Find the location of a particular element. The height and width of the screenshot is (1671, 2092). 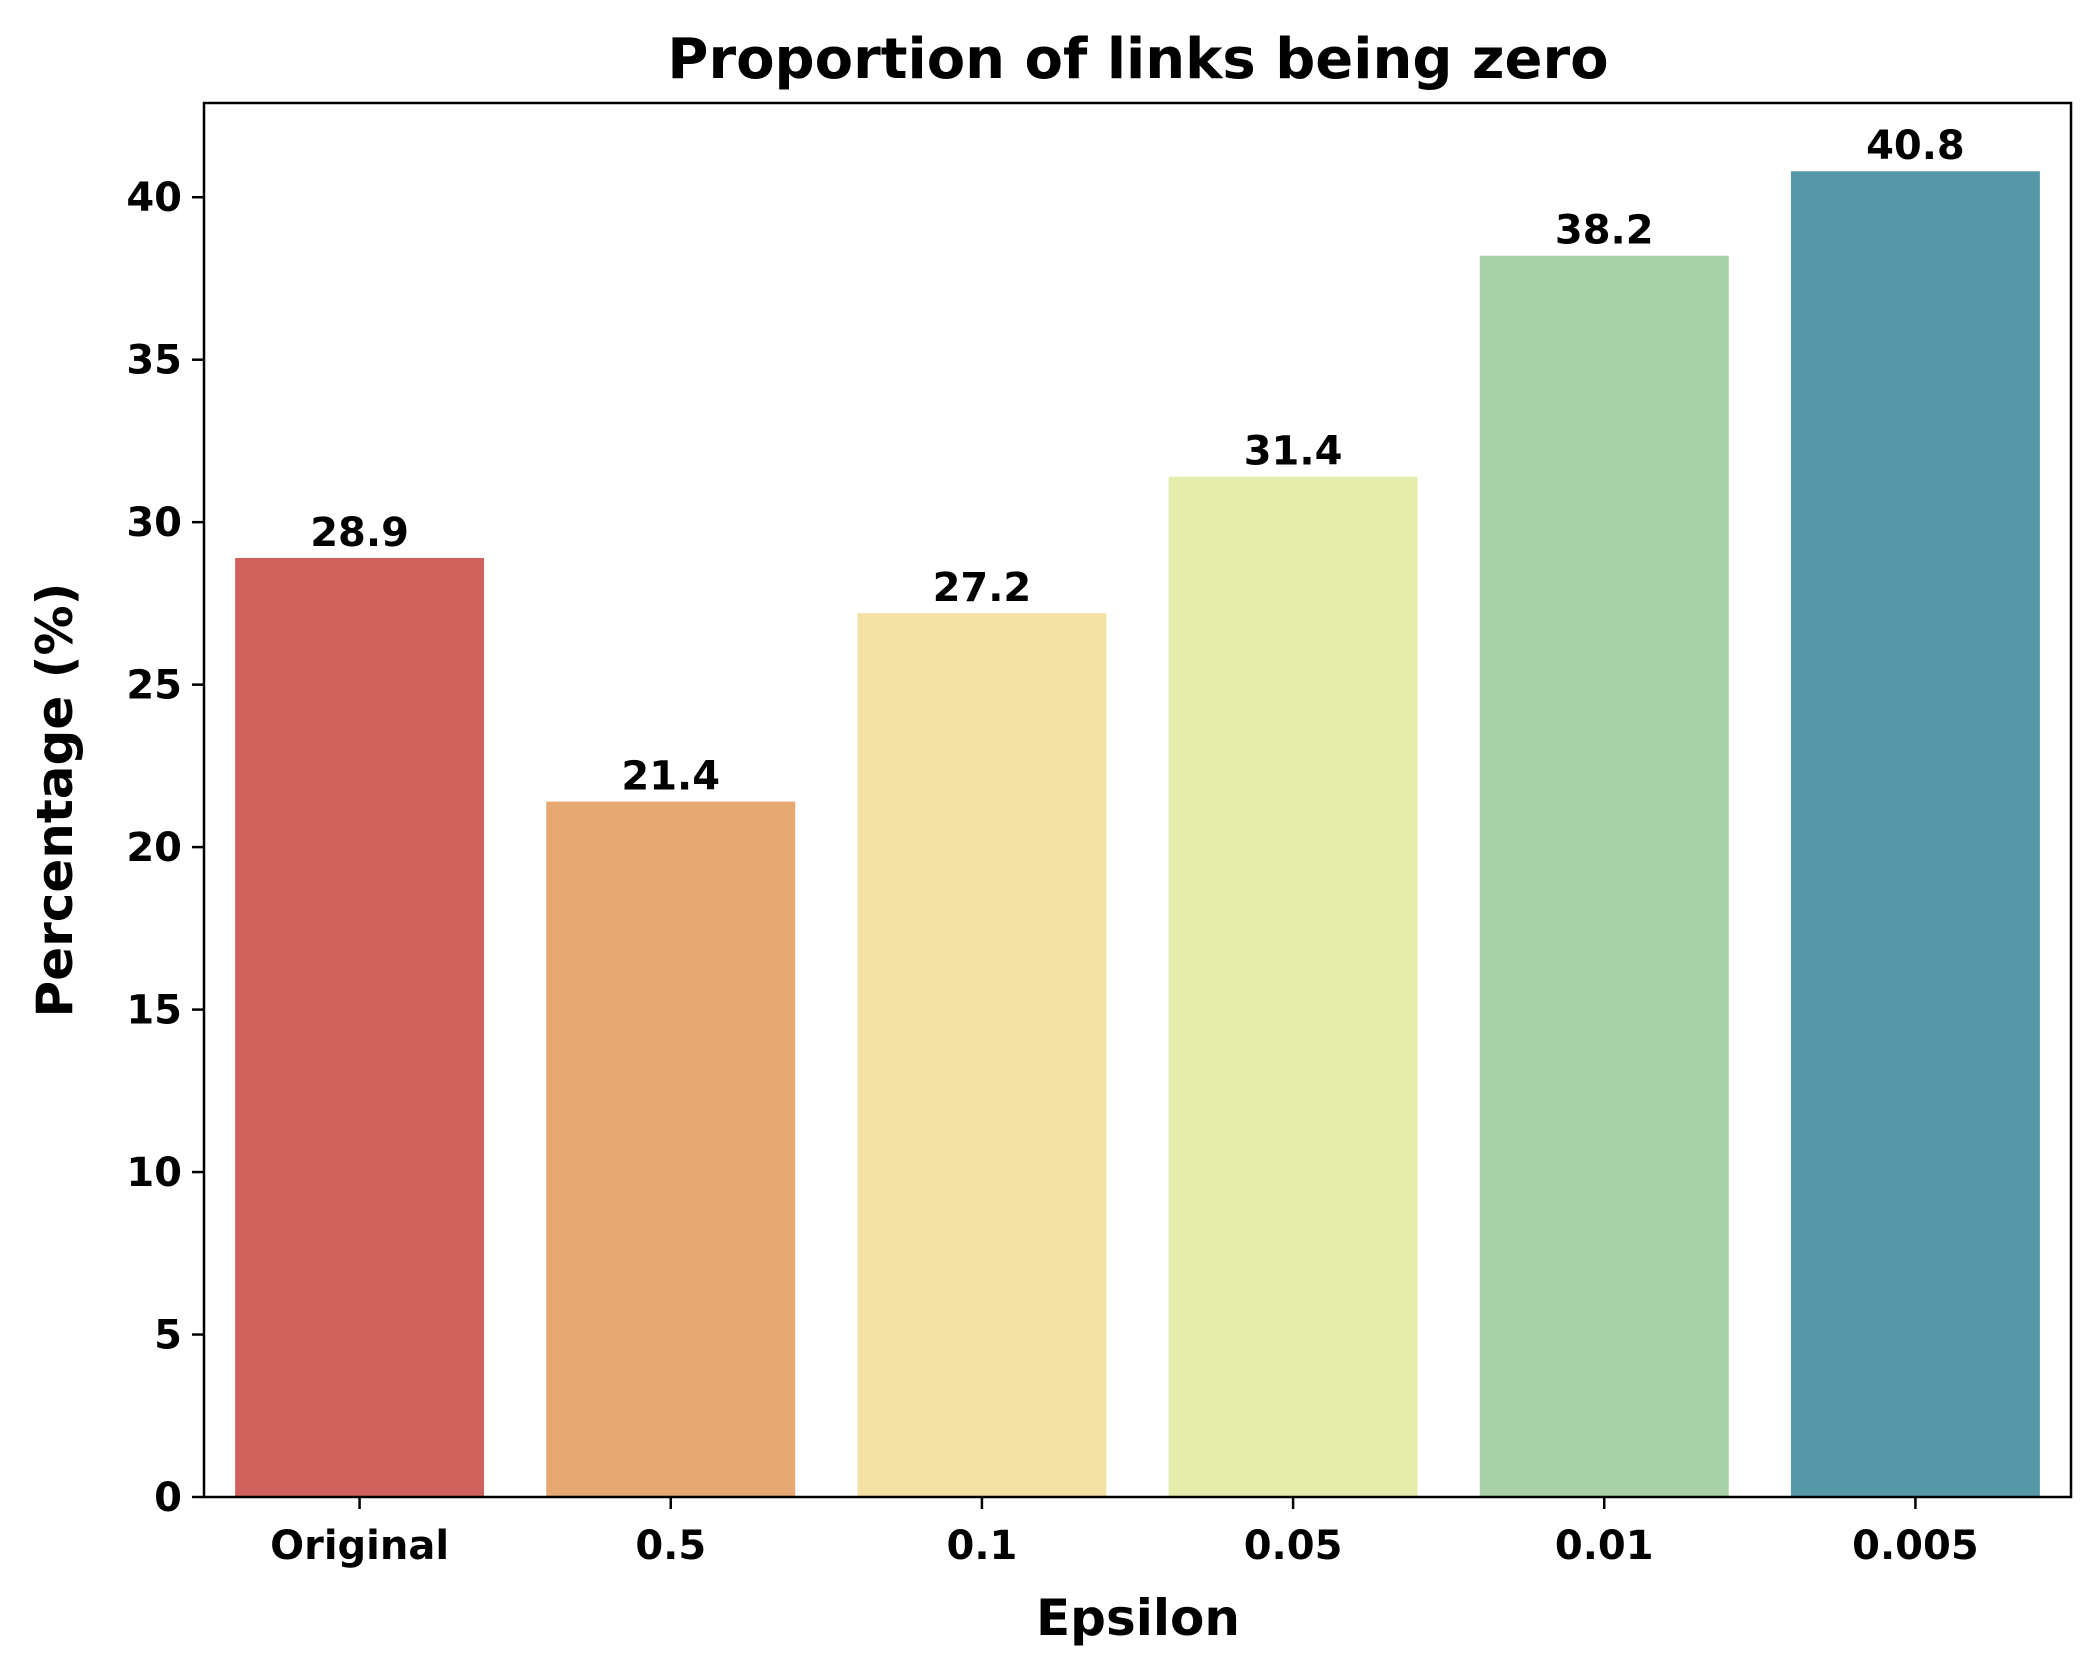

x-axis: Original 0.5 0.1 0.05 0.01 0.005 is located at coordinates (1124, 1533).